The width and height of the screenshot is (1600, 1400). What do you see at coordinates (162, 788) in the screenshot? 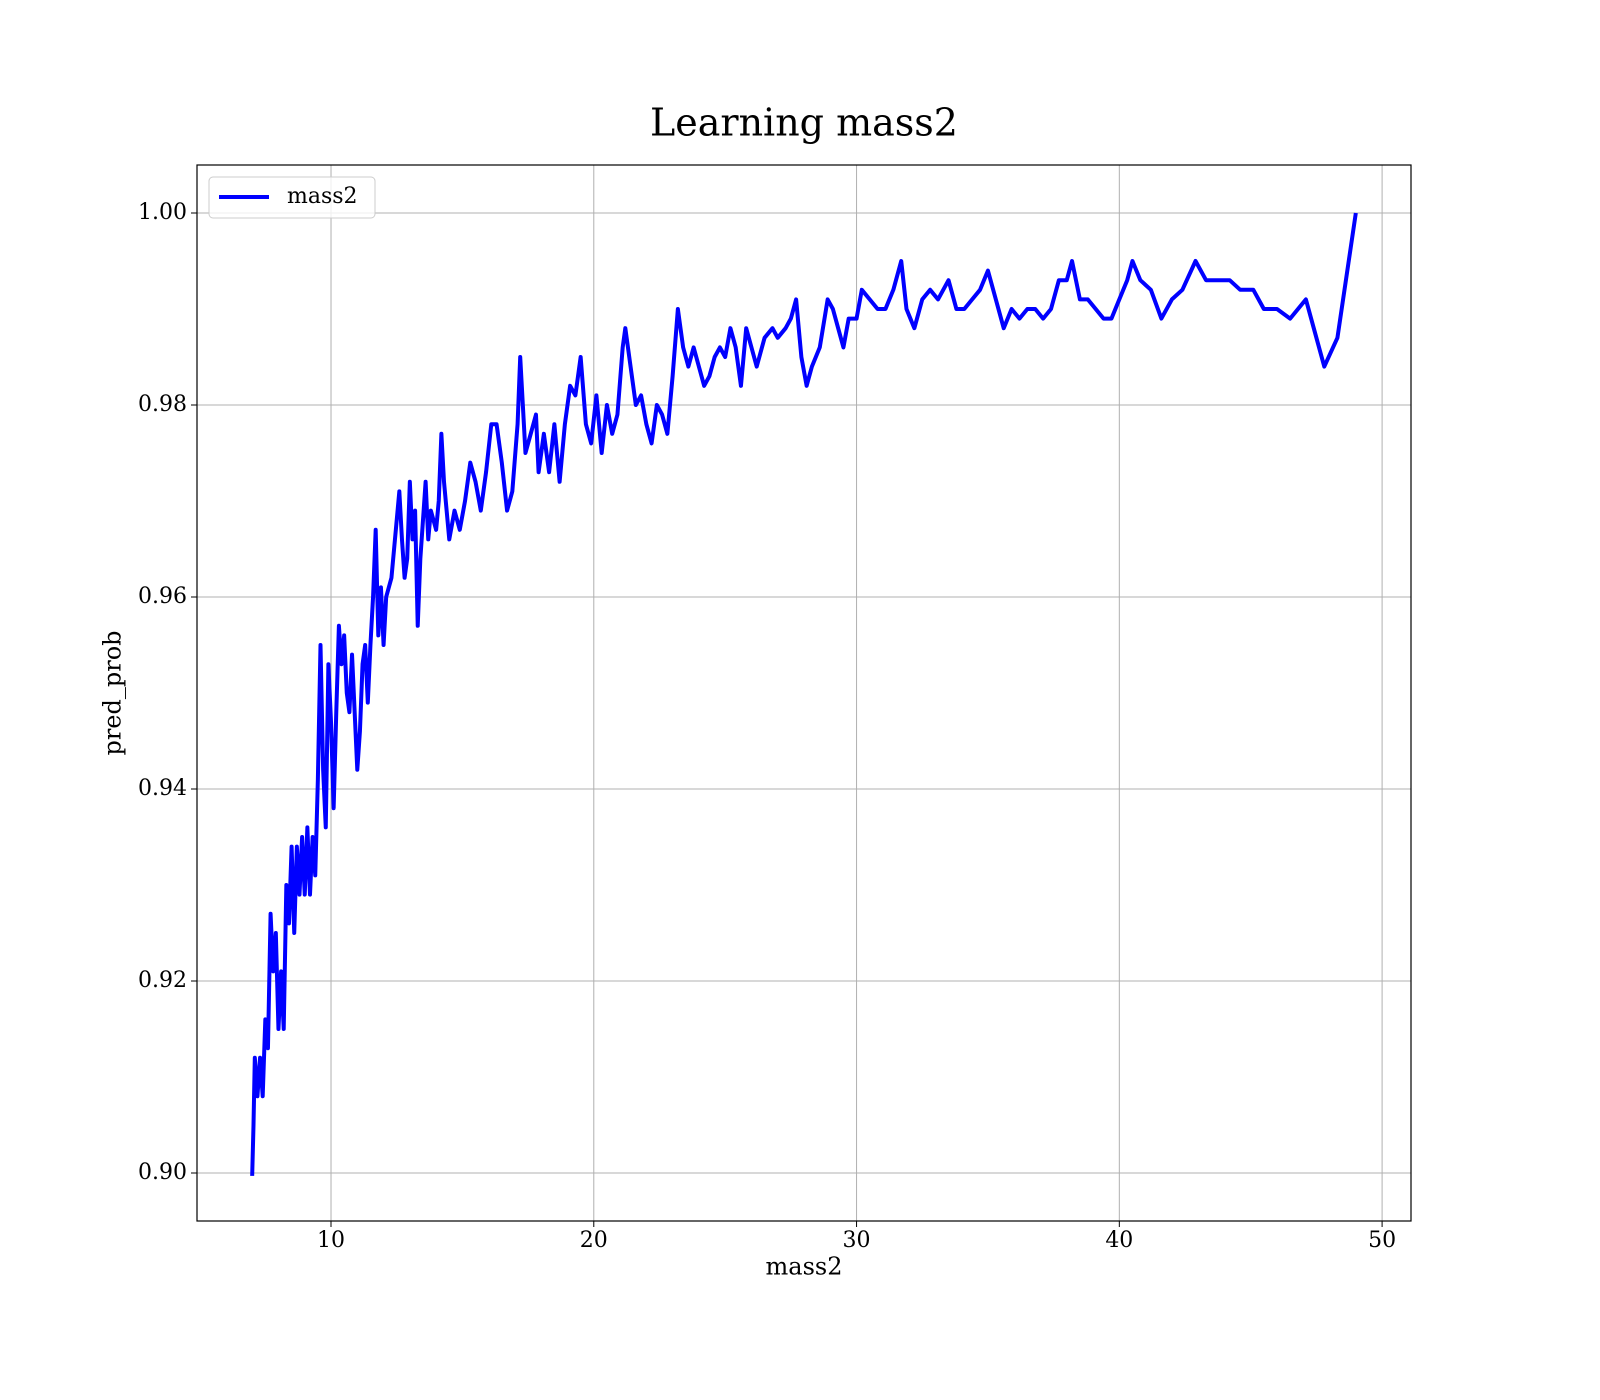
I see `y-tick-label: 0.94` at bounding box center [162, 788].